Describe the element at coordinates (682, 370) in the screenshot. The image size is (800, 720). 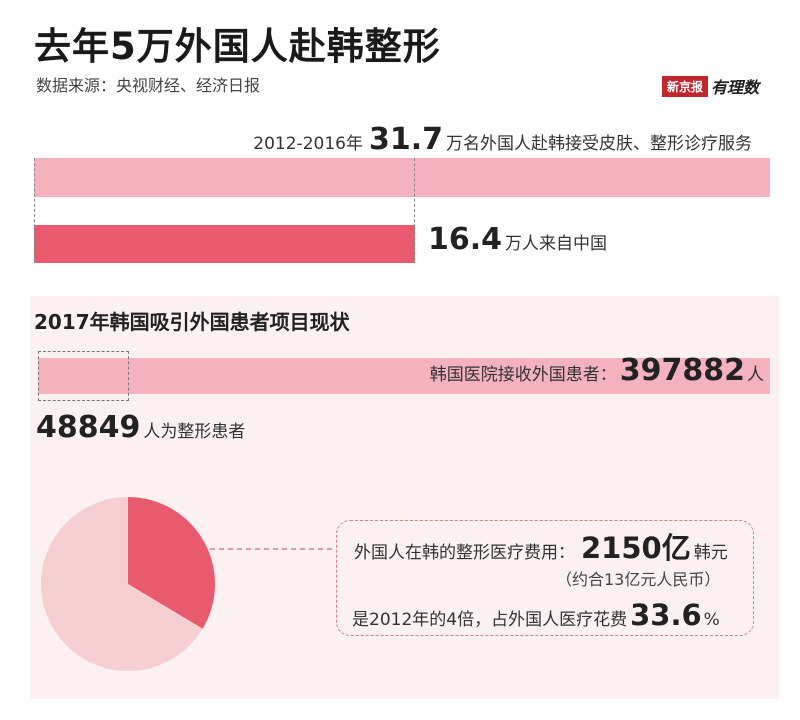
I see `foreign-patients-value: 397882` at that location.